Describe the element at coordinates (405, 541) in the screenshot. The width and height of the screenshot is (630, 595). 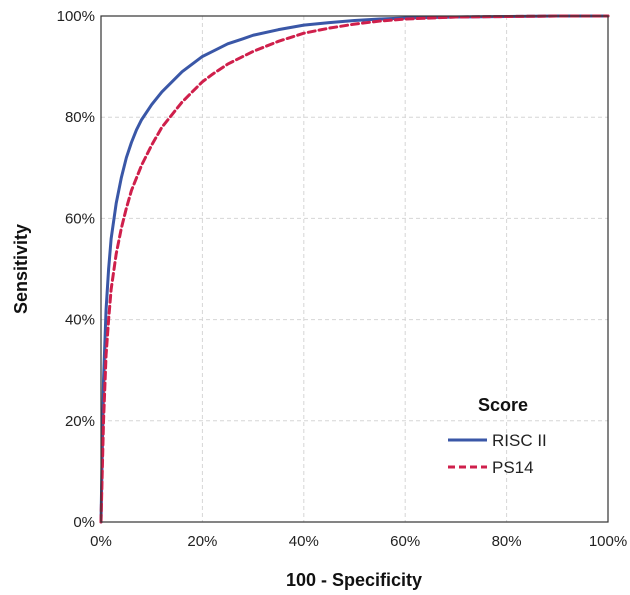
I see `x-tick-label: 60%` at that location.